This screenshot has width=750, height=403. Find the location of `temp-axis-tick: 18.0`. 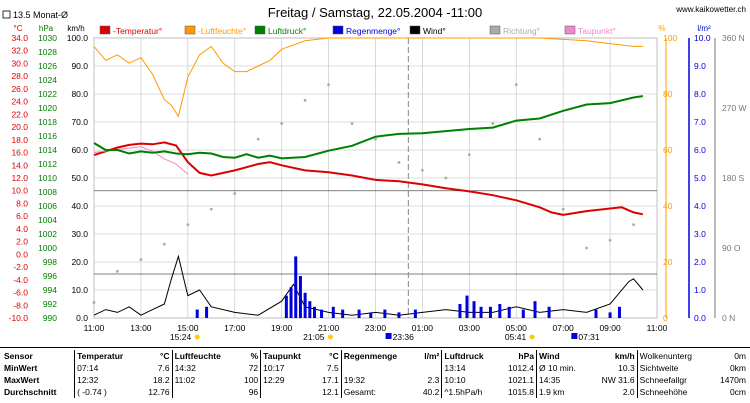

temp-axis-tick: 18.0 is located at coordinates (19, 140).